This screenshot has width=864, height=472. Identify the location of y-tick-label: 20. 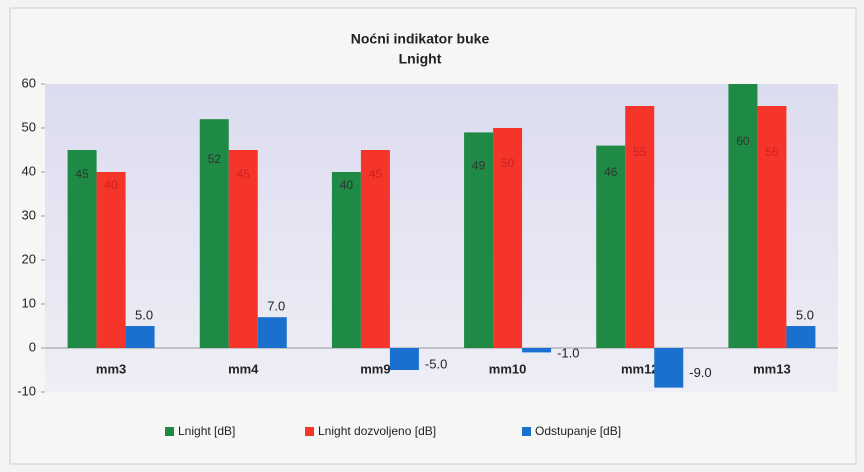
(29, 258).